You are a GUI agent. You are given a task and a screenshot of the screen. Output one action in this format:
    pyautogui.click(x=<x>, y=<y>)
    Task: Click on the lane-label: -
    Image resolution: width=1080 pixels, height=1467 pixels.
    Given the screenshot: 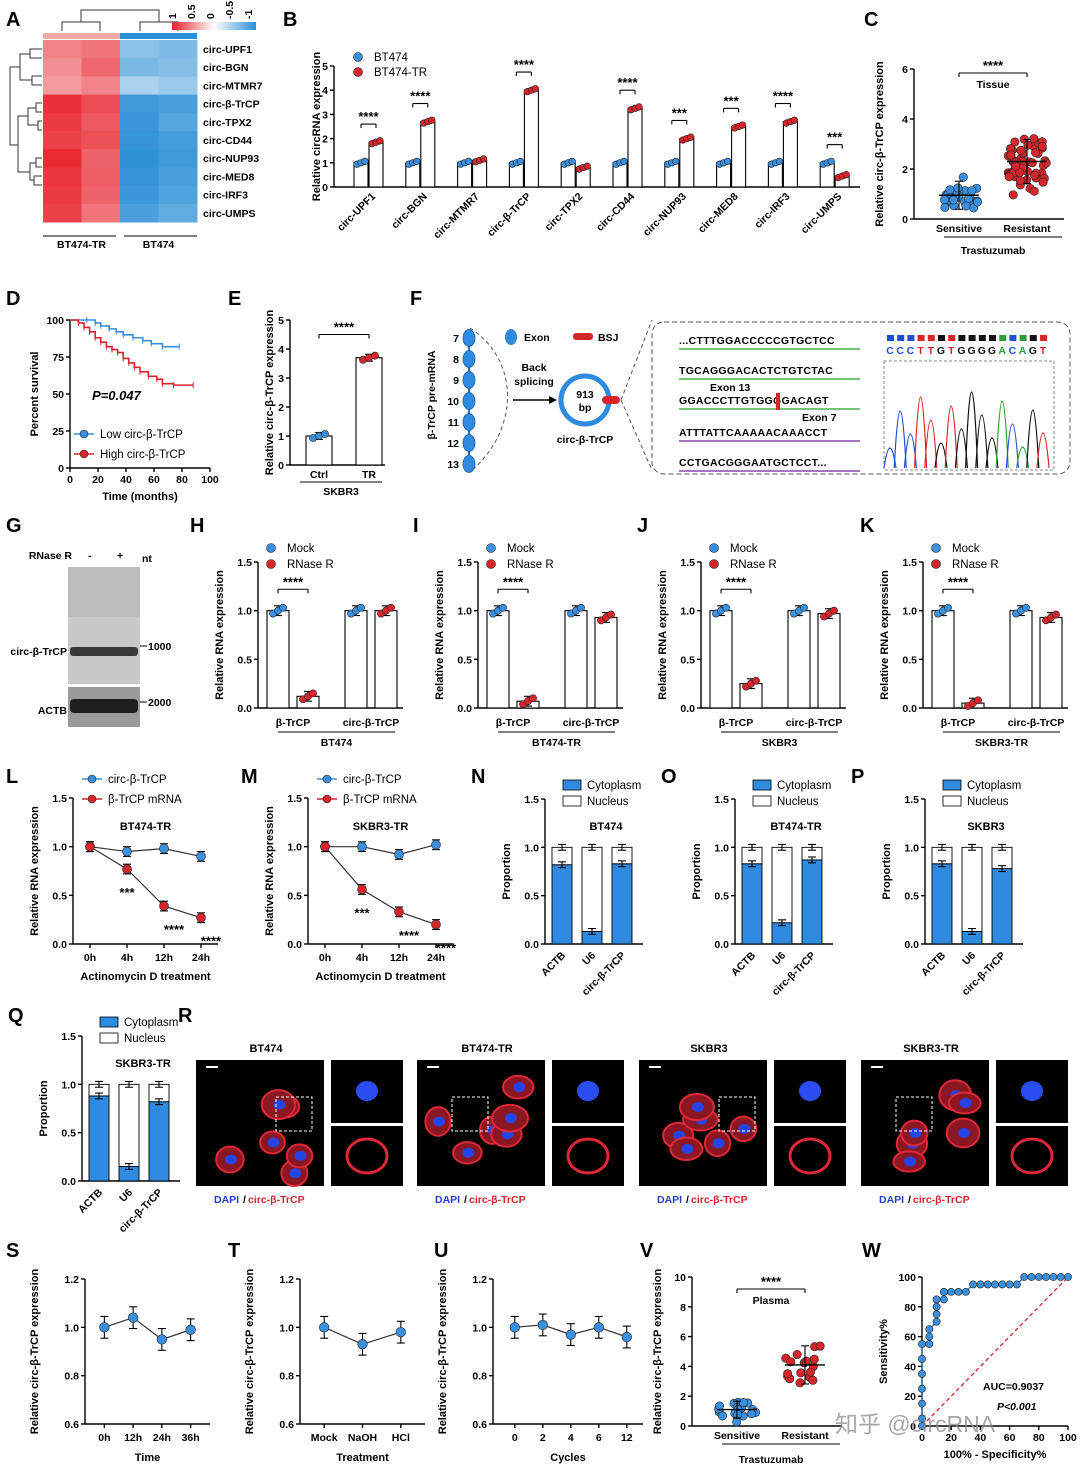 What is the action you would take?
    pyautogui.click(x=90, y=556)
    